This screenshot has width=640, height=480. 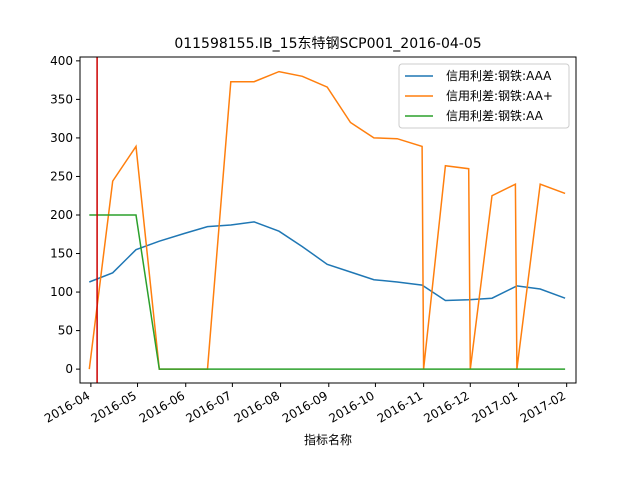 I want to click on y-tick-label: 400, so click(x=61, y=61).